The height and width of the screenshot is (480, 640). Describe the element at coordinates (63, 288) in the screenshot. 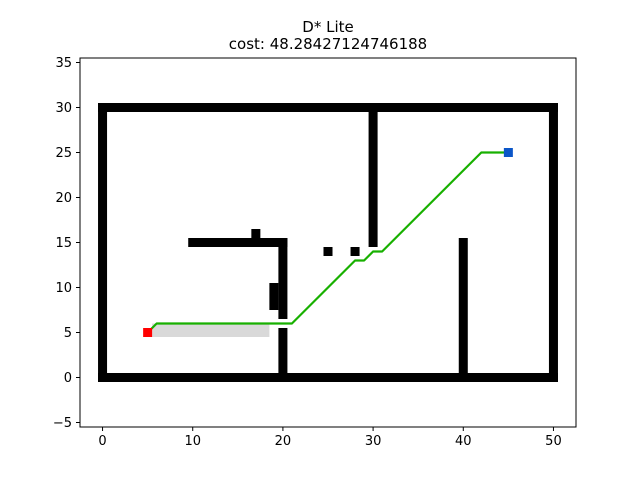

I see `y-tick-label-10: 10` at that location.